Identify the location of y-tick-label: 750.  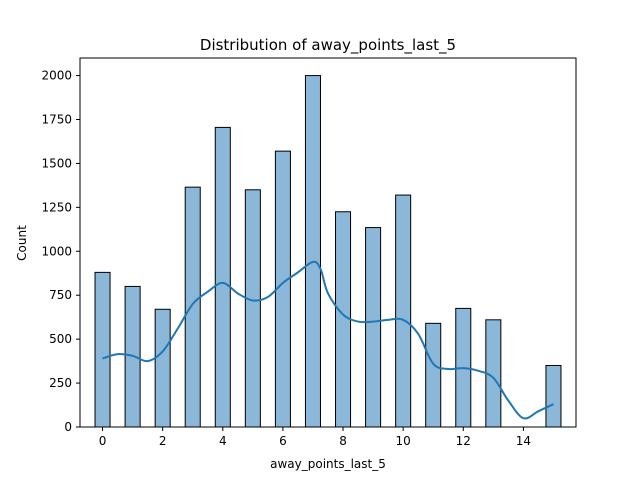
(60, 295).